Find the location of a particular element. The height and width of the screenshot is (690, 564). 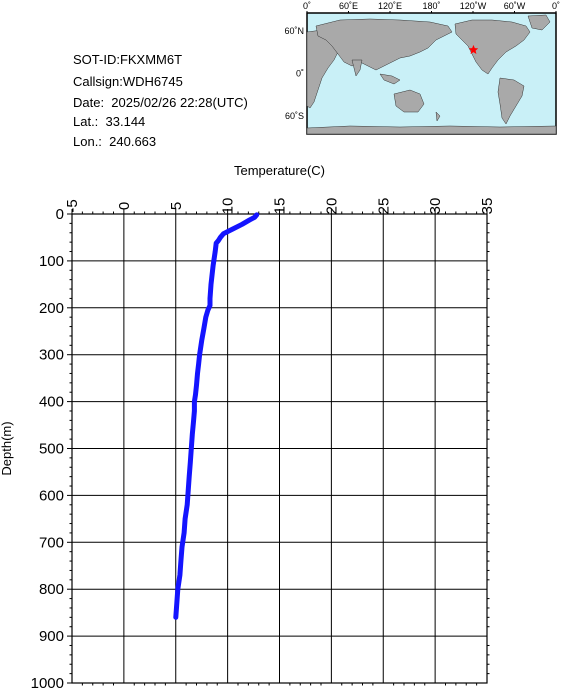

x-tick-label: 25 is located at coordinates (383, 206).